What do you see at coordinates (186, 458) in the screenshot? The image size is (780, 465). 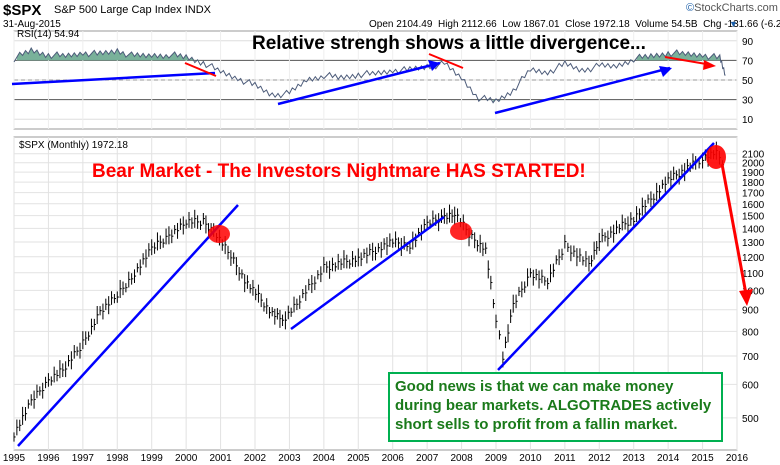 I see `x-tick-label: 2000` at bounding box center [186, 458].